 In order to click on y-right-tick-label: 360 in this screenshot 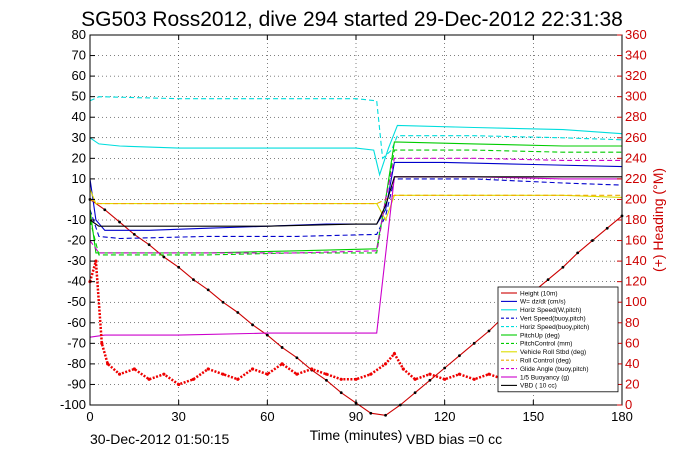, I will do `click(636, 34)`.